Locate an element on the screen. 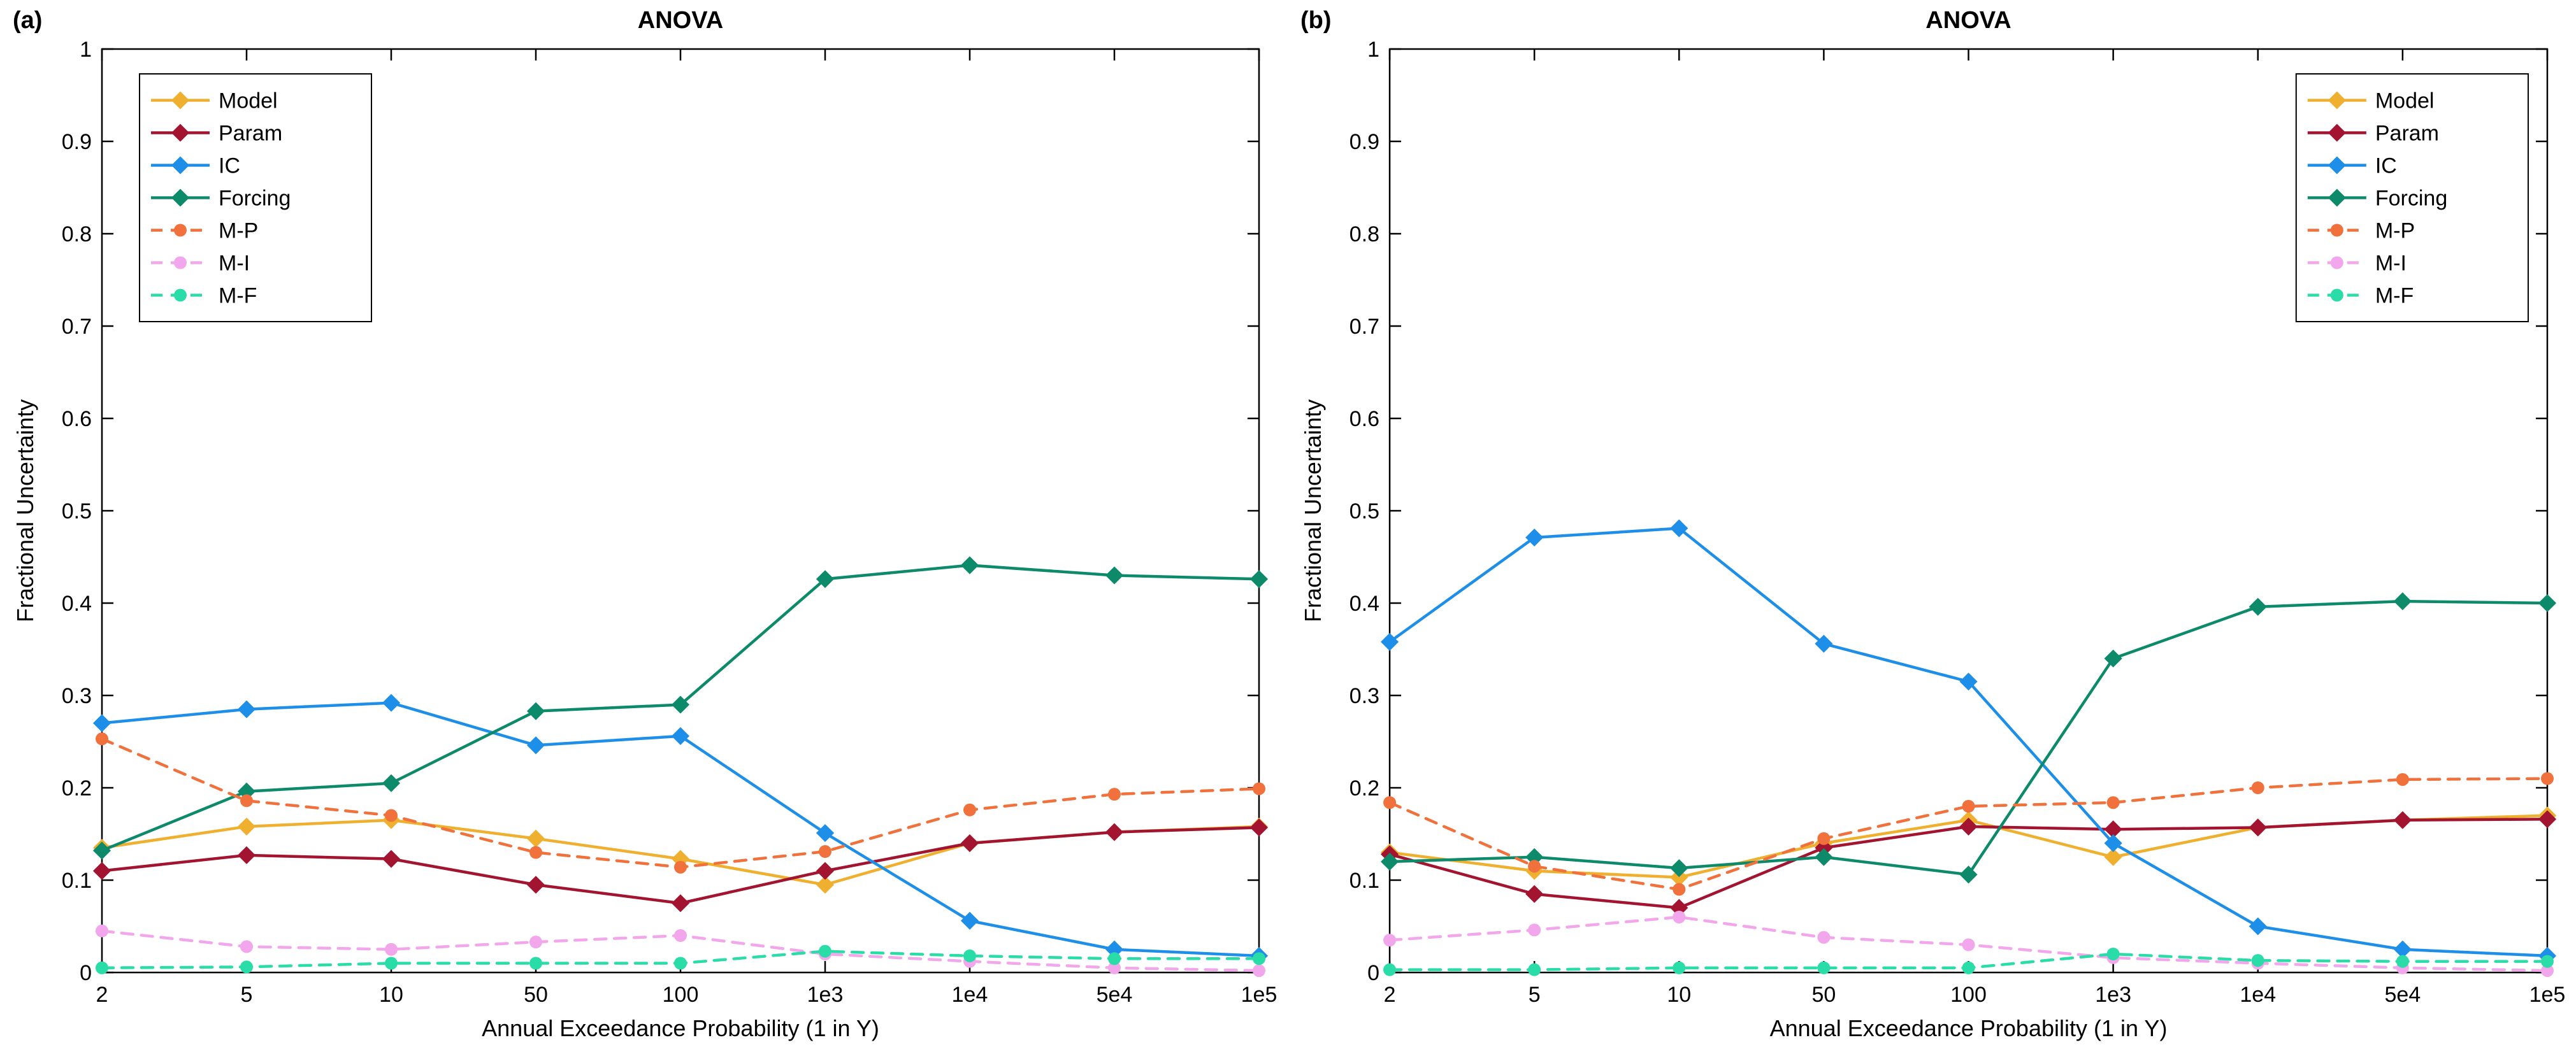 This screenshot has width=2576, height=1054. series-marker-Model is located at coordinates (2113, 857).